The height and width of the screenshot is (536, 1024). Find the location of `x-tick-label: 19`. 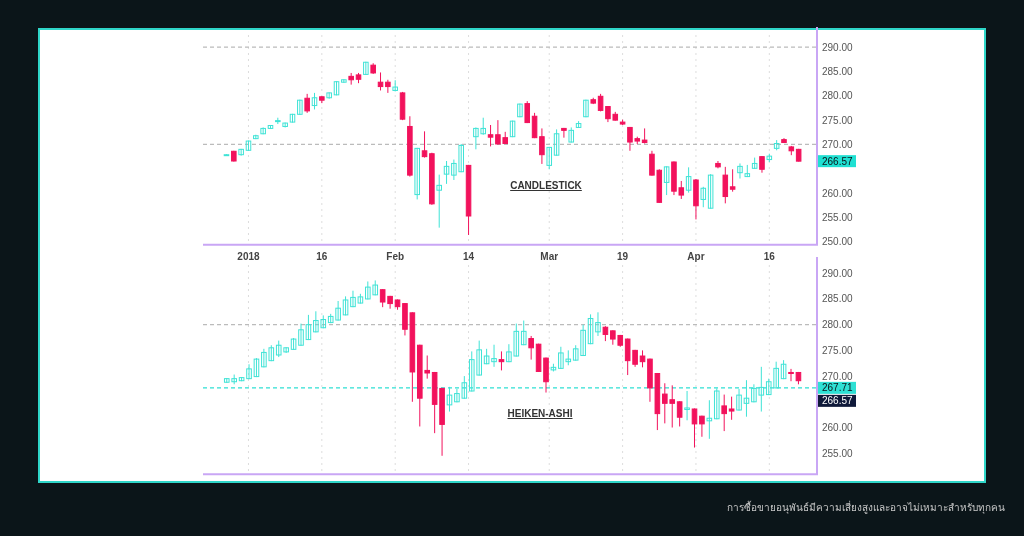

x-tick-label: 19 is located at coordinates (623, 256).